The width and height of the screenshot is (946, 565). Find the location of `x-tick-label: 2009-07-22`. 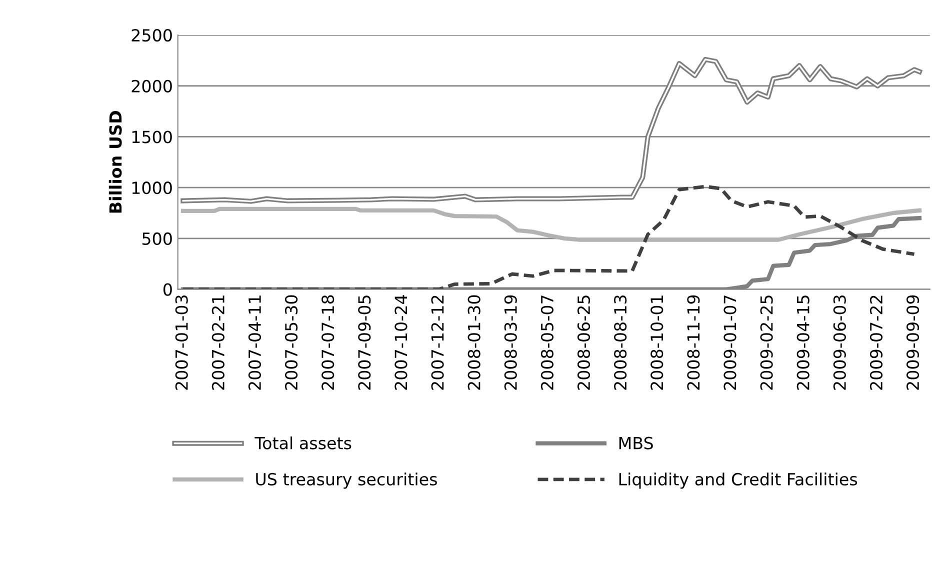

x-tick-label: 2009-07-22 is located at coordinates (876, 343).